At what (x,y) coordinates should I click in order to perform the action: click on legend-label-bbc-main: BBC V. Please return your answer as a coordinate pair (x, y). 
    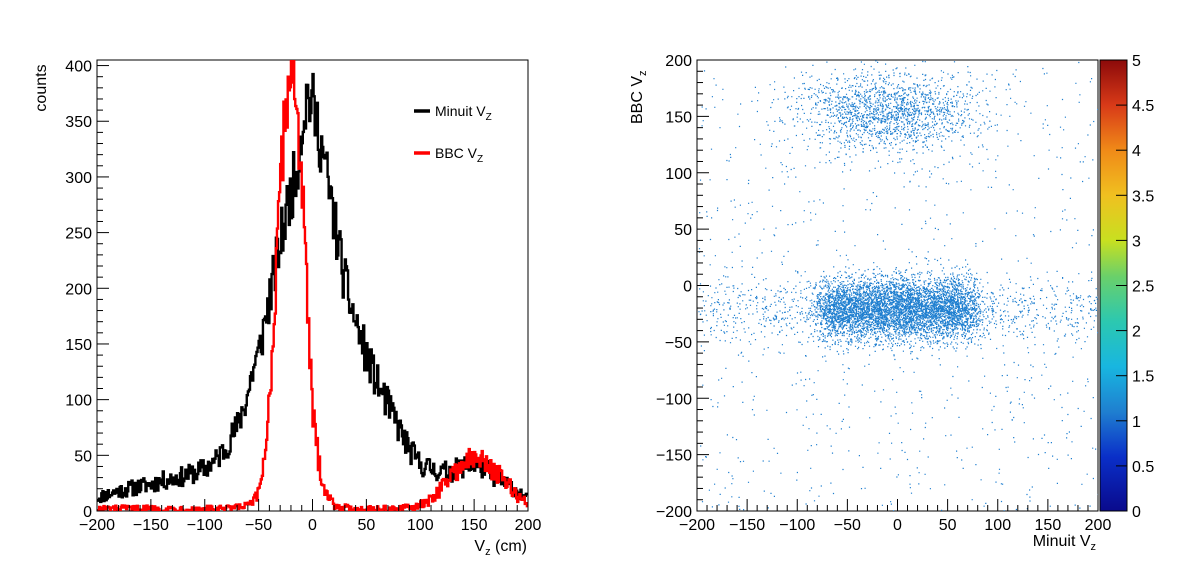
    Looking at the image, I should click on (456, 153).